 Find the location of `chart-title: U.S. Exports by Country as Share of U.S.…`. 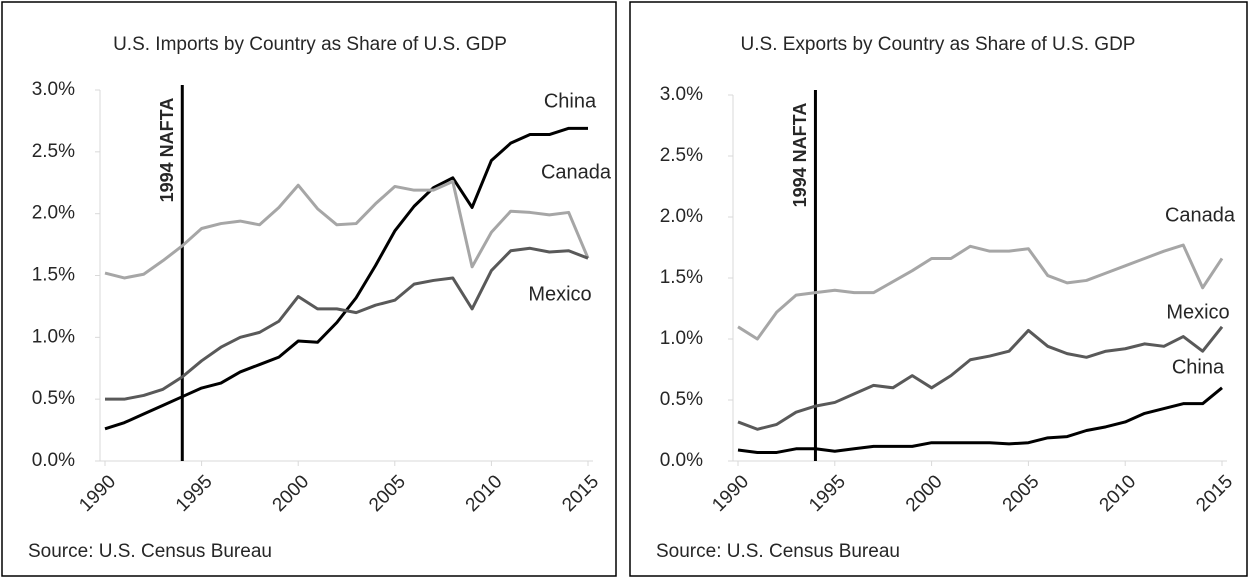

chart-title: U.S. Exports by Country as Share of U.S.… is located at coordinates (938, 44).